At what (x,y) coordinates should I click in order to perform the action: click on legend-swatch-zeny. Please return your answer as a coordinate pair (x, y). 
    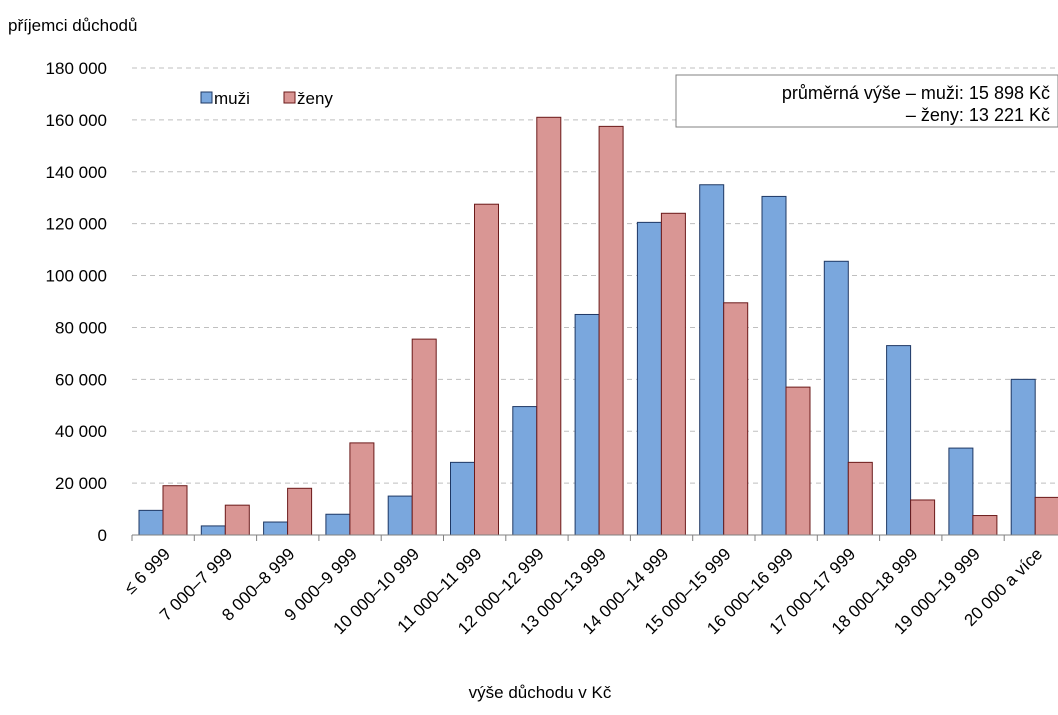
    Looking at the image, I should click on (289, 97).